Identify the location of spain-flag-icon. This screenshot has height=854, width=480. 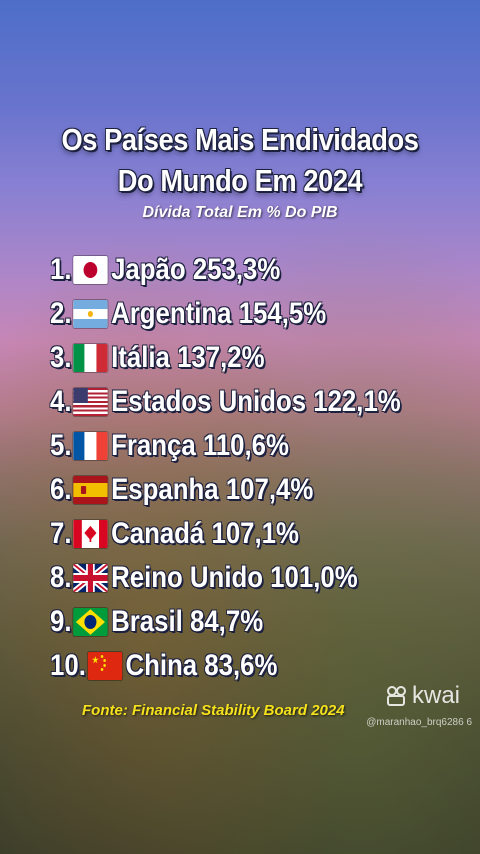
(90, 490).